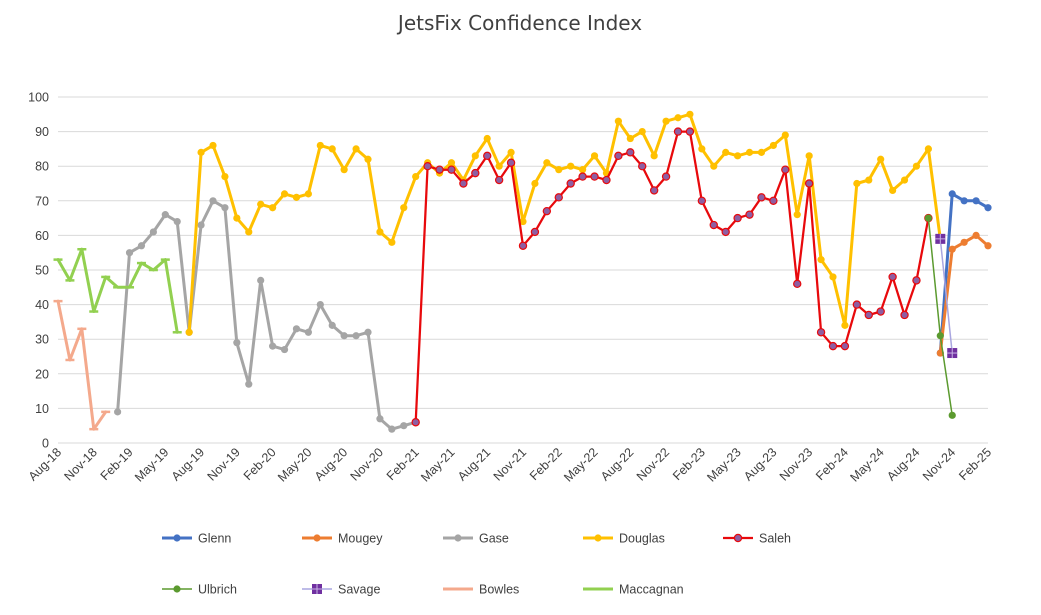 This screenshot has width=1041, height=615. Describe the element at coordinates (689, 464) in the screenshot. I see `x-tick-label: Feb-23` at that location.